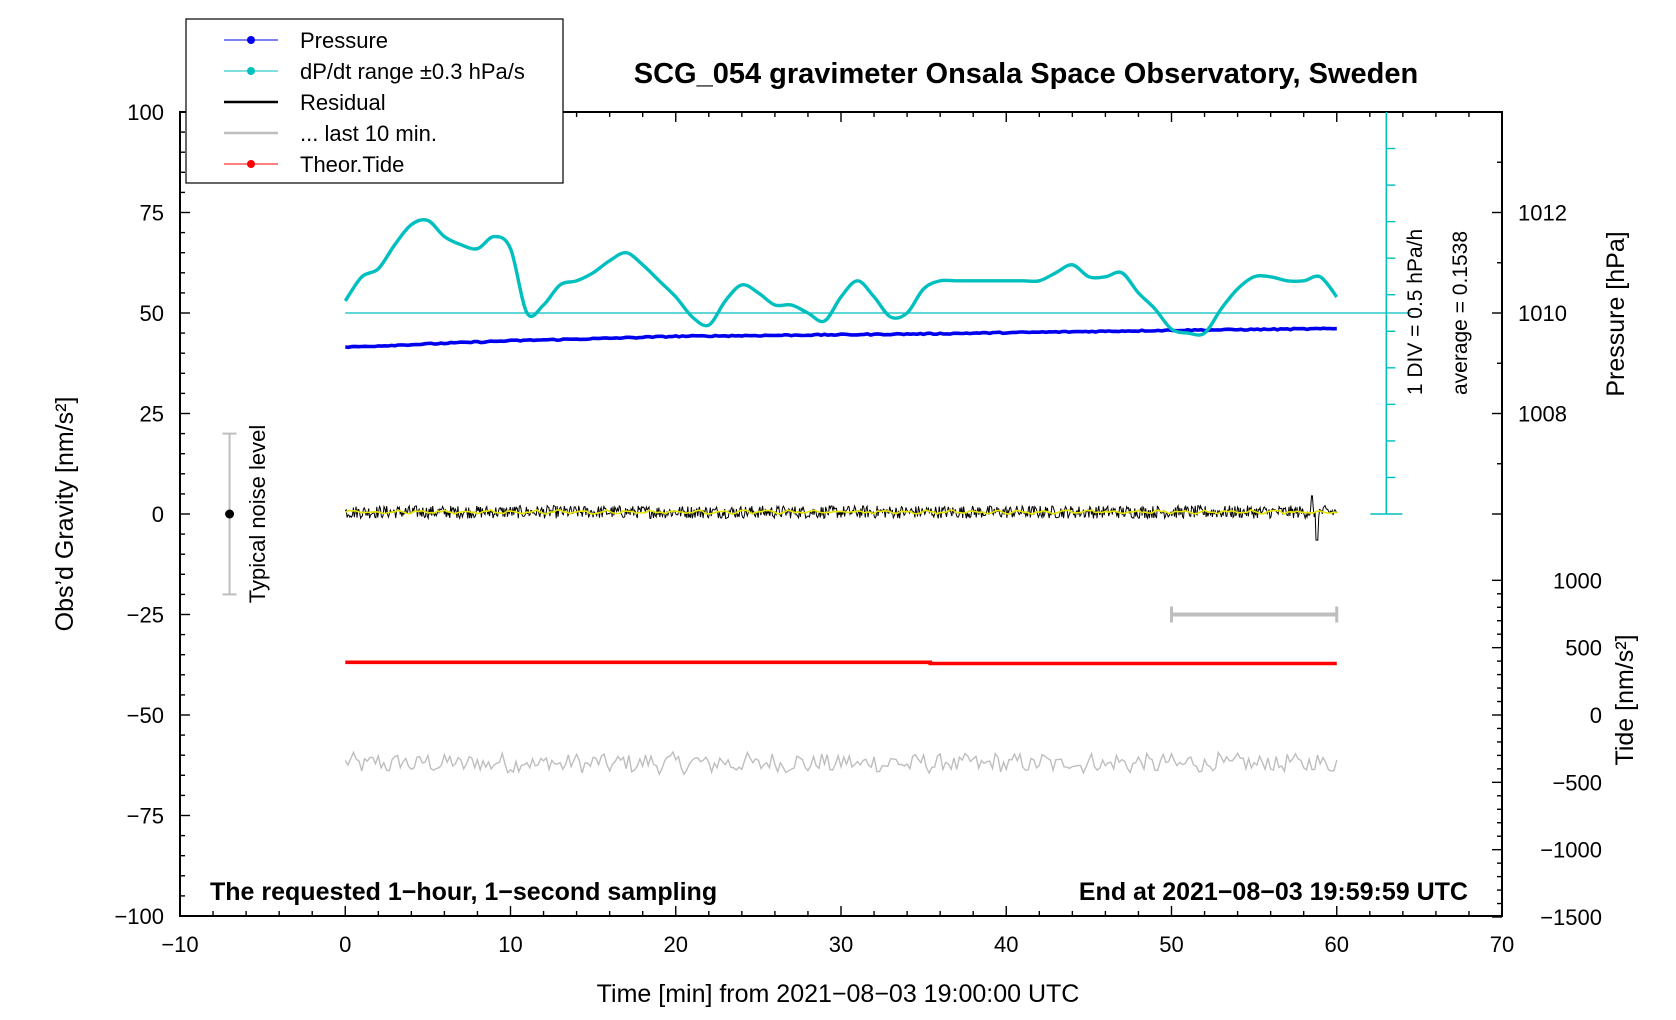  Describe the element at coordinates (145, 715) in the screenshot. I see `y-tick-label: −50` at that location.